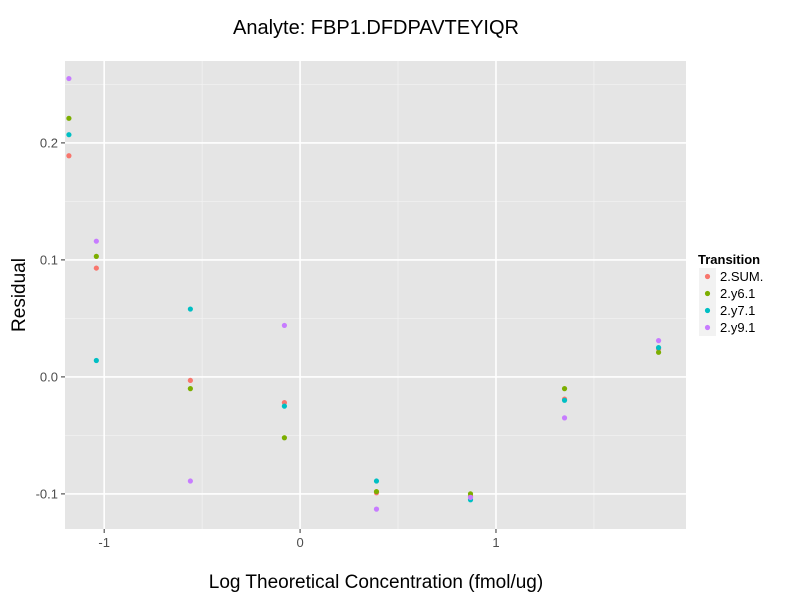  What do you see at coordinates (729, 259) in the screenshot?
I see `legend-title: Transition` at bounding box center [729, 259].